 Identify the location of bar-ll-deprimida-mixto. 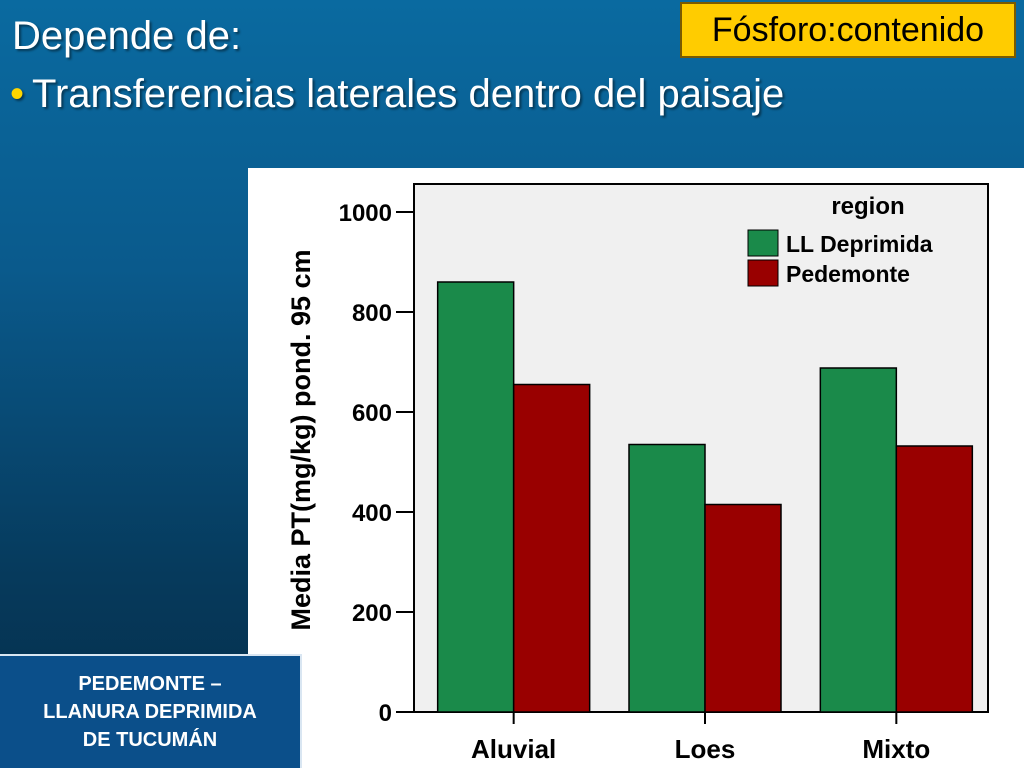
(858, 540).